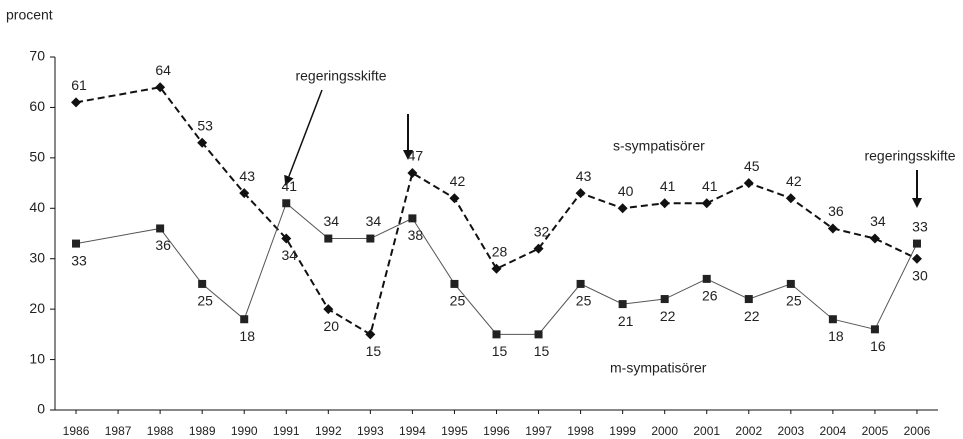  Describe the element at coordinates (37, 257) in the screenshot. I see `y-tick-label: 30` at that location.